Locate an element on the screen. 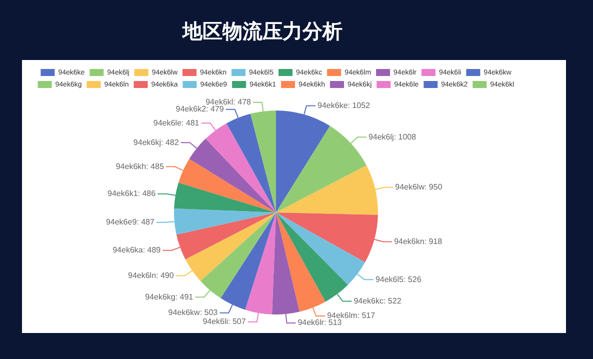 This screenshot has height=359, width=593. data-label: 94ek6le: 481 is located at coordinates (176, 123).